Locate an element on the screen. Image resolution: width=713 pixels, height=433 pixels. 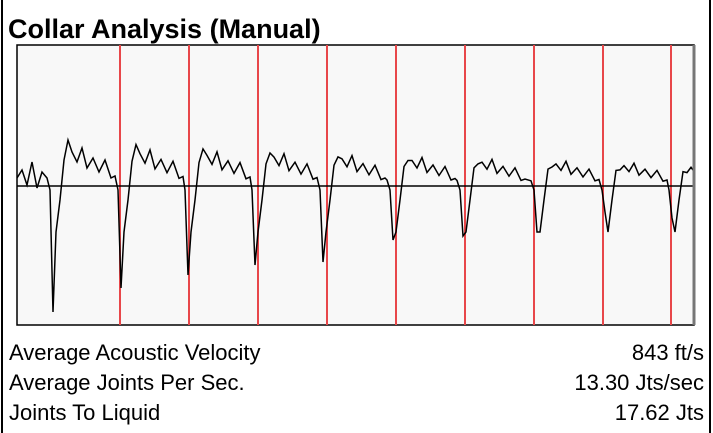
stat-value: 17.62 Jts is located at coordinates (659, 412).